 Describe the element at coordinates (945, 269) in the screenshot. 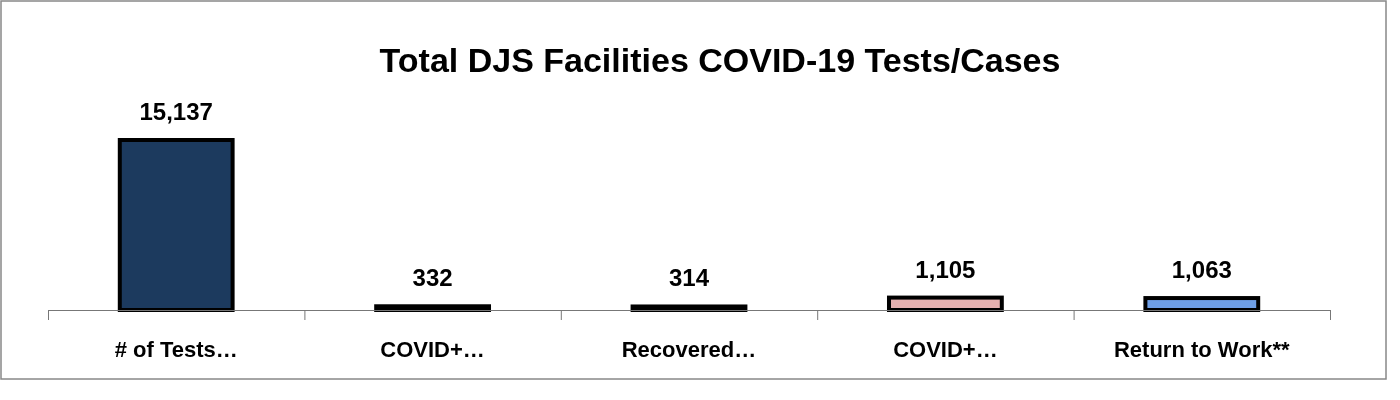

I see `data-label: 1,105` at that location.